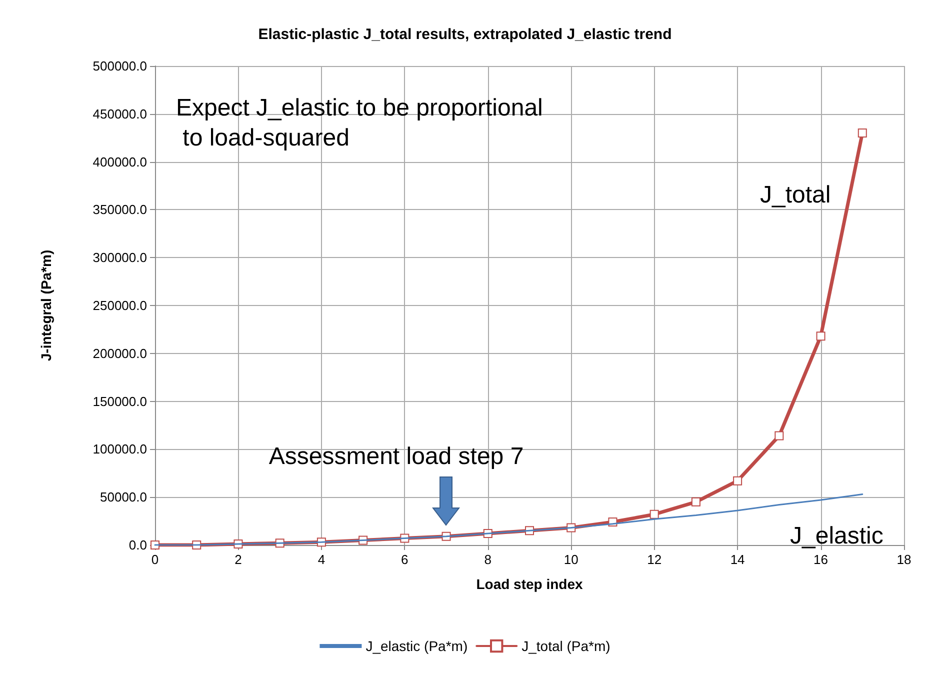 The width and height of the screenshot is (930, 676). I want to click on y-tick-label: 350000.0, so click(119, 210).